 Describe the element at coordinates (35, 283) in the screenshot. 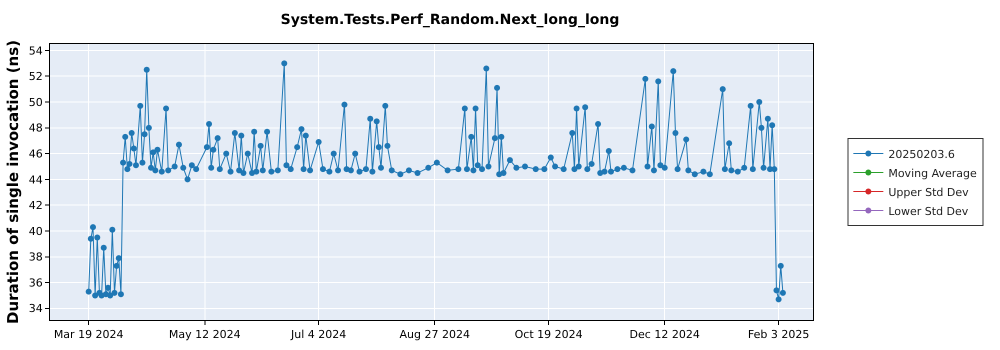

I see `y-tick-label: 36` at that location.